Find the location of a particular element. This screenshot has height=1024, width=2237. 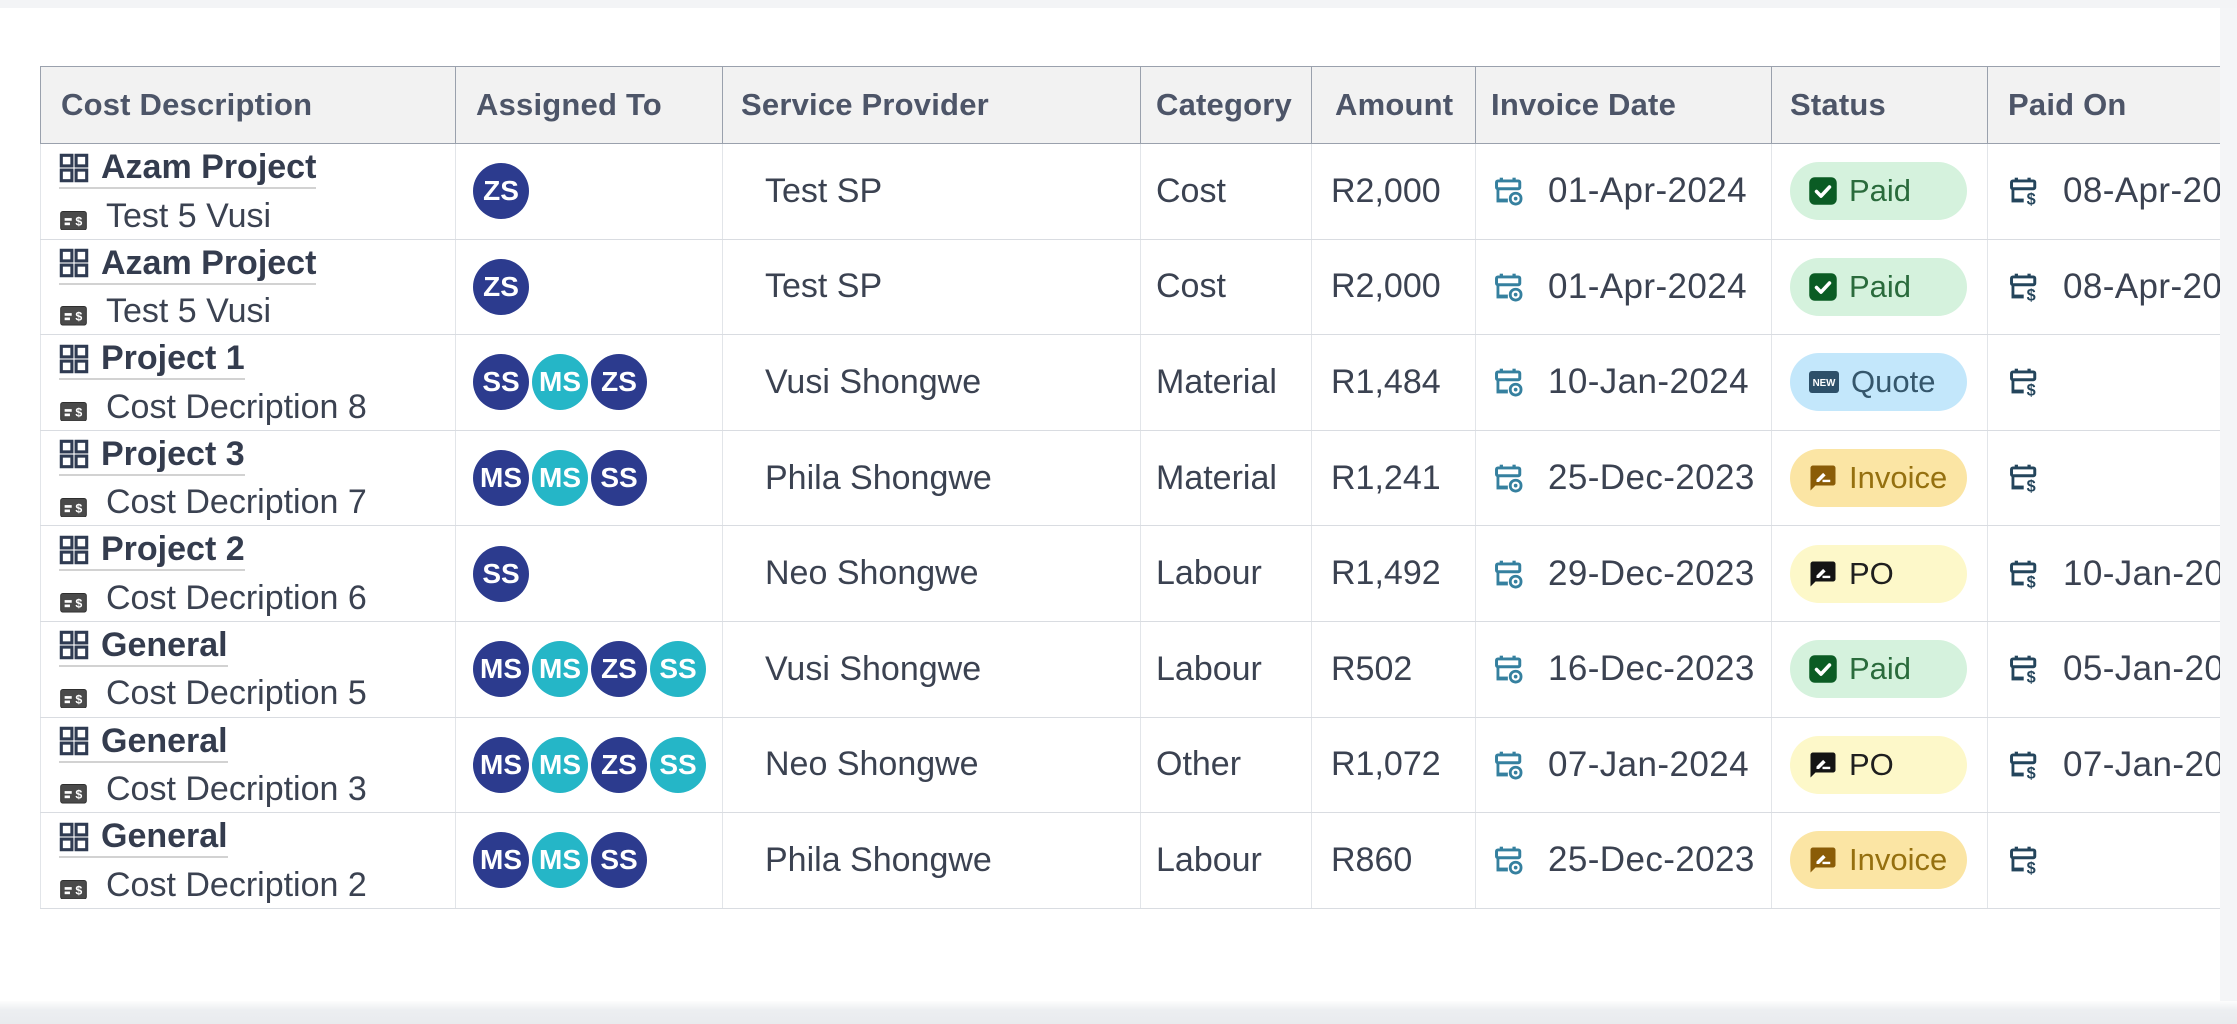

svg-text: NEW is located at coordinates (1825, 383).